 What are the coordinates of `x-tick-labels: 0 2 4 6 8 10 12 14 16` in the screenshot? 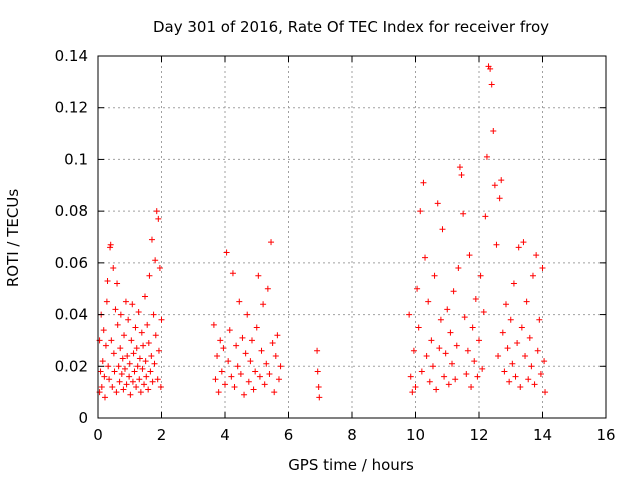 It's located at (354, 435).